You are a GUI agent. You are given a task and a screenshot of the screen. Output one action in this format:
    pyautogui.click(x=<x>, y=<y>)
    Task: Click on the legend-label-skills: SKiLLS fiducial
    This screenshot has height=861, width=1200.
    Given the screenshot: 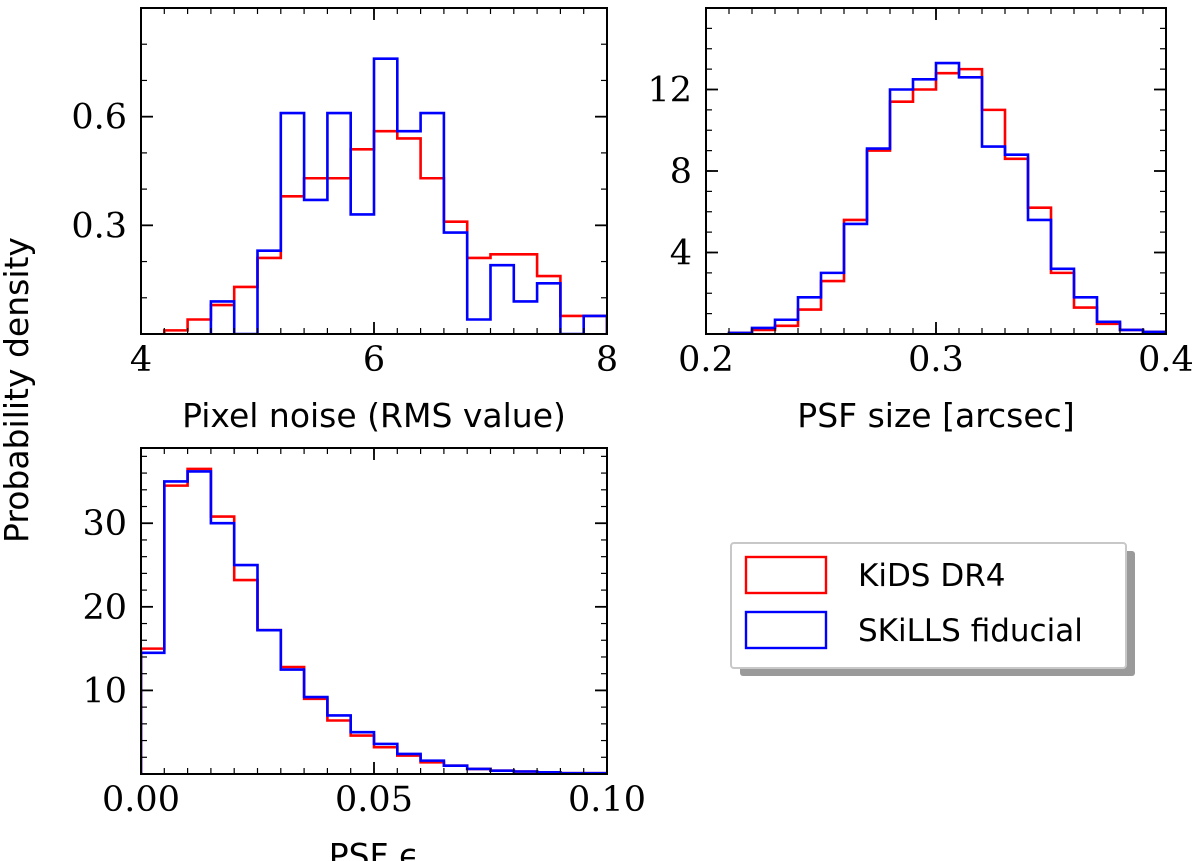 What is the action you would take?
    pyautogui.click(x=970, y=631)
    